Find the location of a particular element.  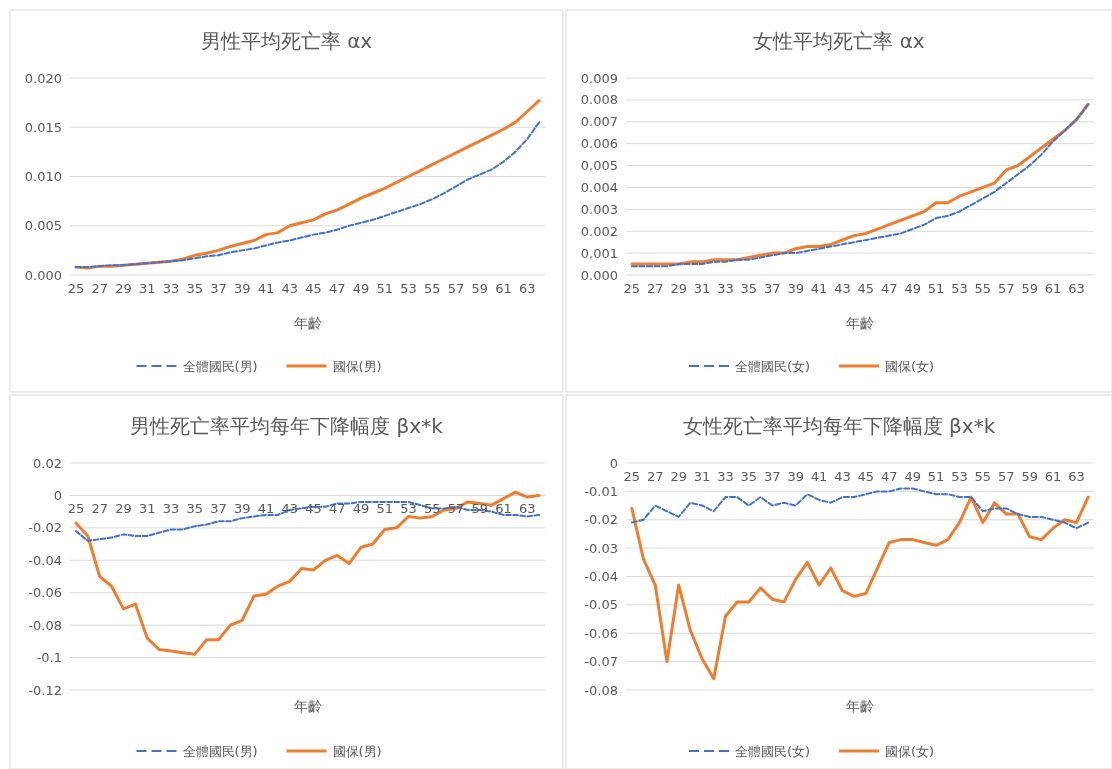

y-tick-label: 0.001 is located at coordinates (599, 253).